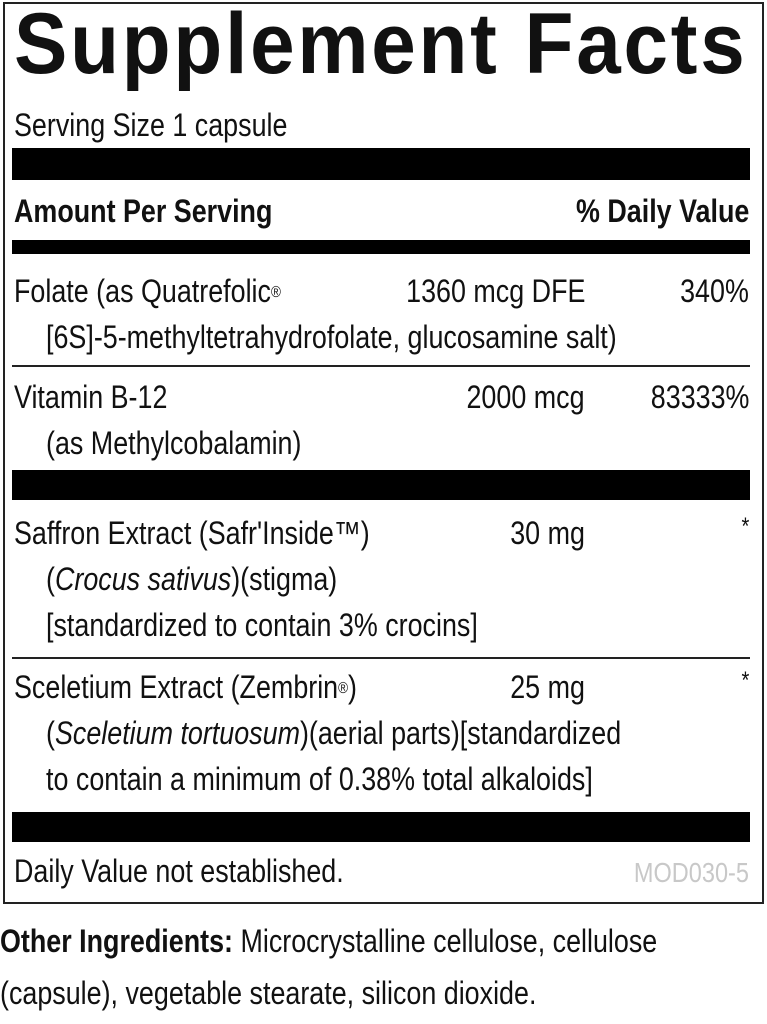 The height and width of the screenshot is (1024, 767). Describe the element at coordinates (192, 579) in the screenshot. I see `extract-latin-saffron: (Crocus sativus)(stigma)` at that location.